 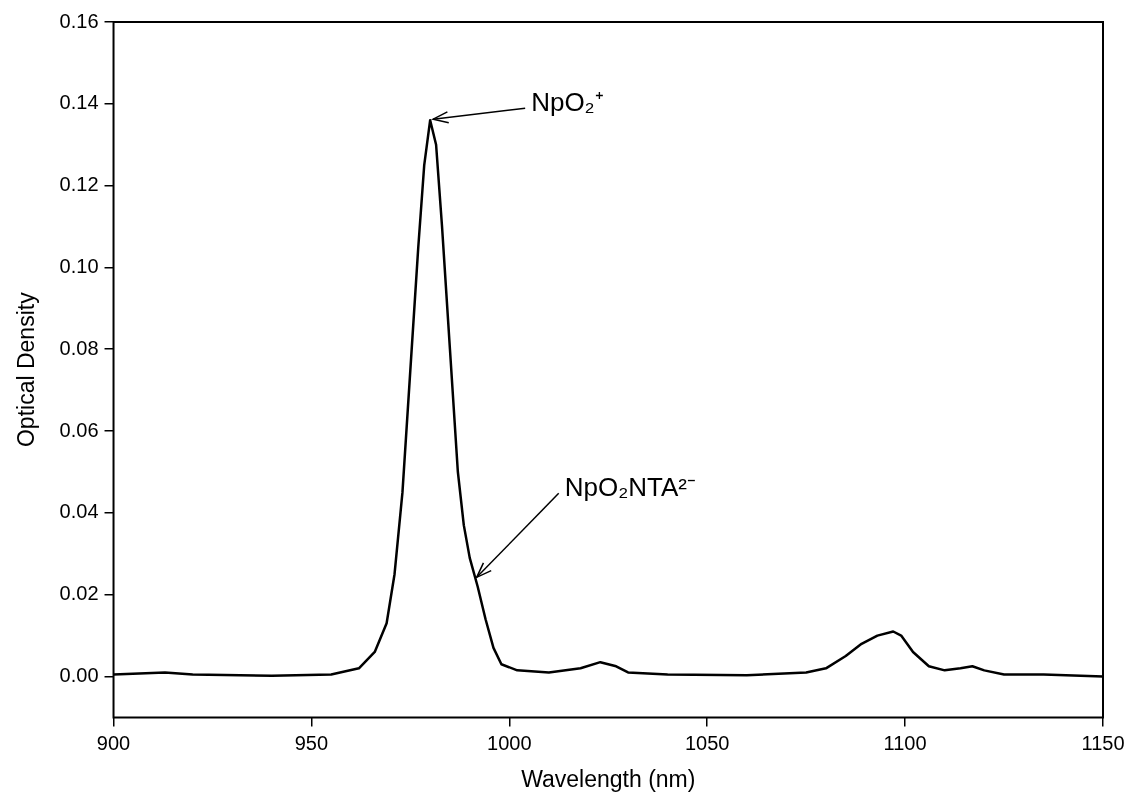 What do you see at coordinates (1103, 742) in the screenshot?
I see `x-tick-label: 1150` at bounding box center [1103, 742].